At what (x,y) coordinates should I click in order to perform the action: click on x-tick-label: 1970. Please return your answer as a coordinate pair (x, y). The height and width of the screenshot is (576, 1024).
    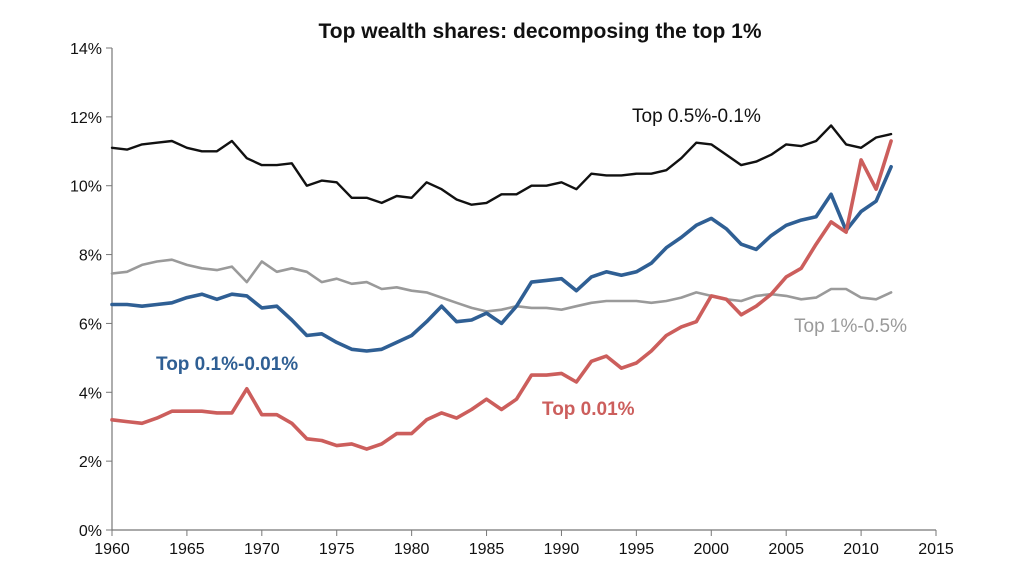
    Looking at the image, I should click on (262, 549).